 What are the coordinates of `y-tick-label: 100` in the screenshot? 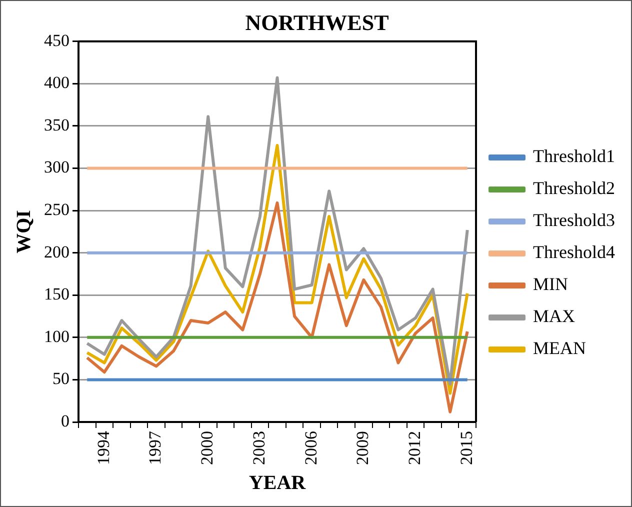 It's located at (57, 336).